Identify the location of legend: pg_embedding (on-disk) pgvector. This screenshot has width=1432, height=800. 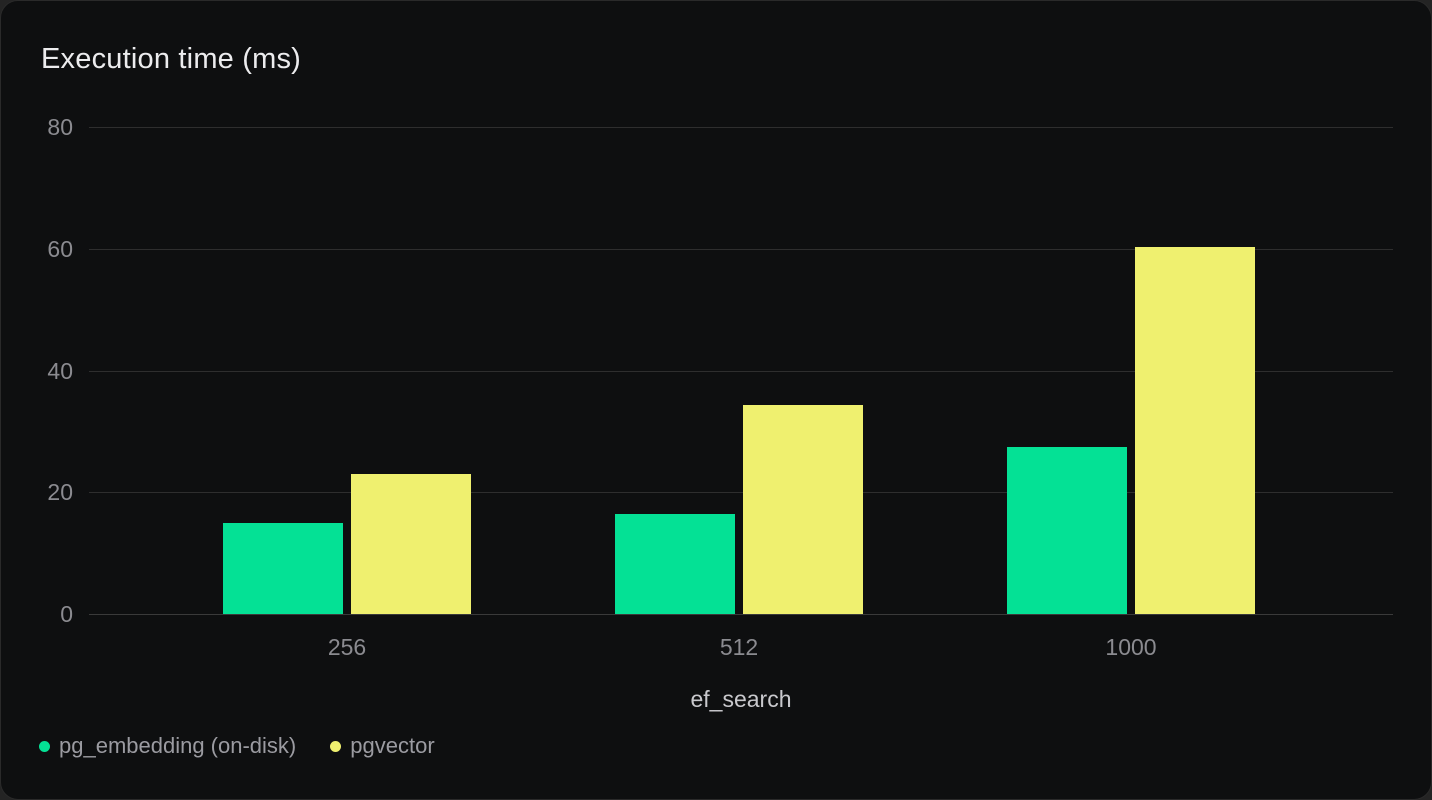
(237, 746).